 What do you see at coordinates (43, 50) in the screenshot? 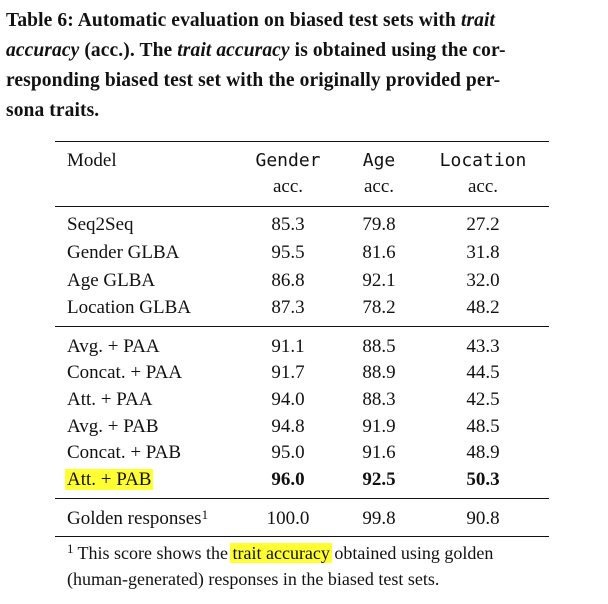
I see `caption-accuracy: accuracy` at bounding box center [43, 50].